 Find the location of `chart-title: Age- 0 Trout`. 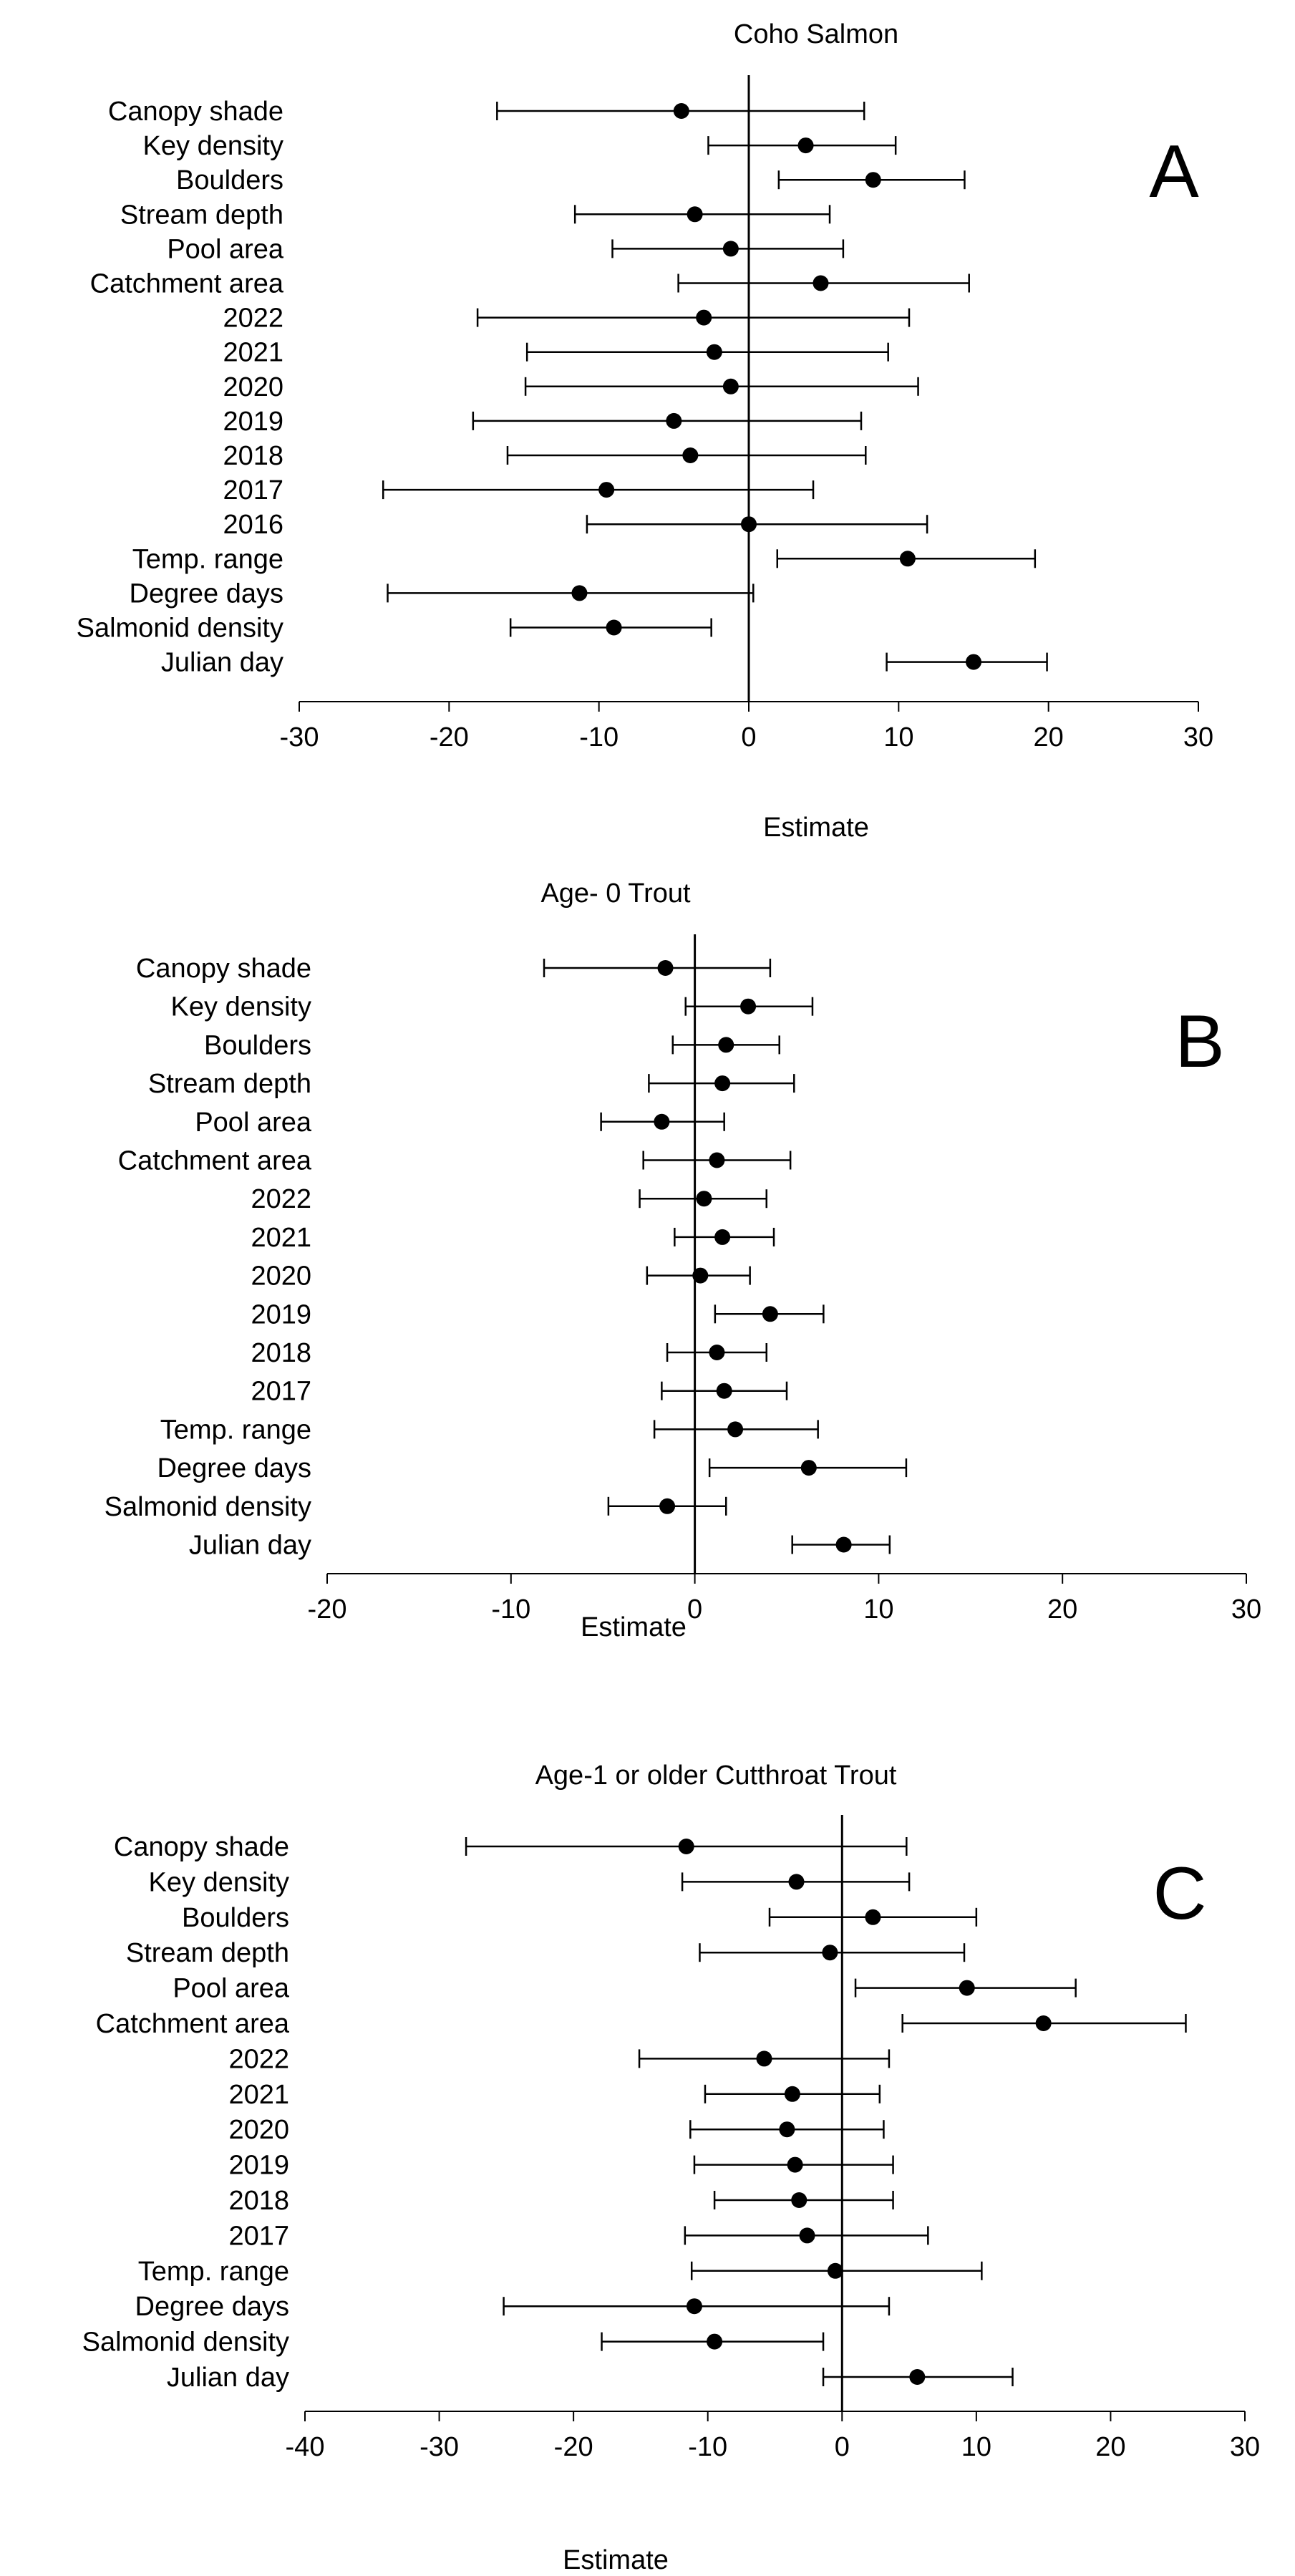

chart-title: Age- 0 Trout is located at coordinates (615, 893).